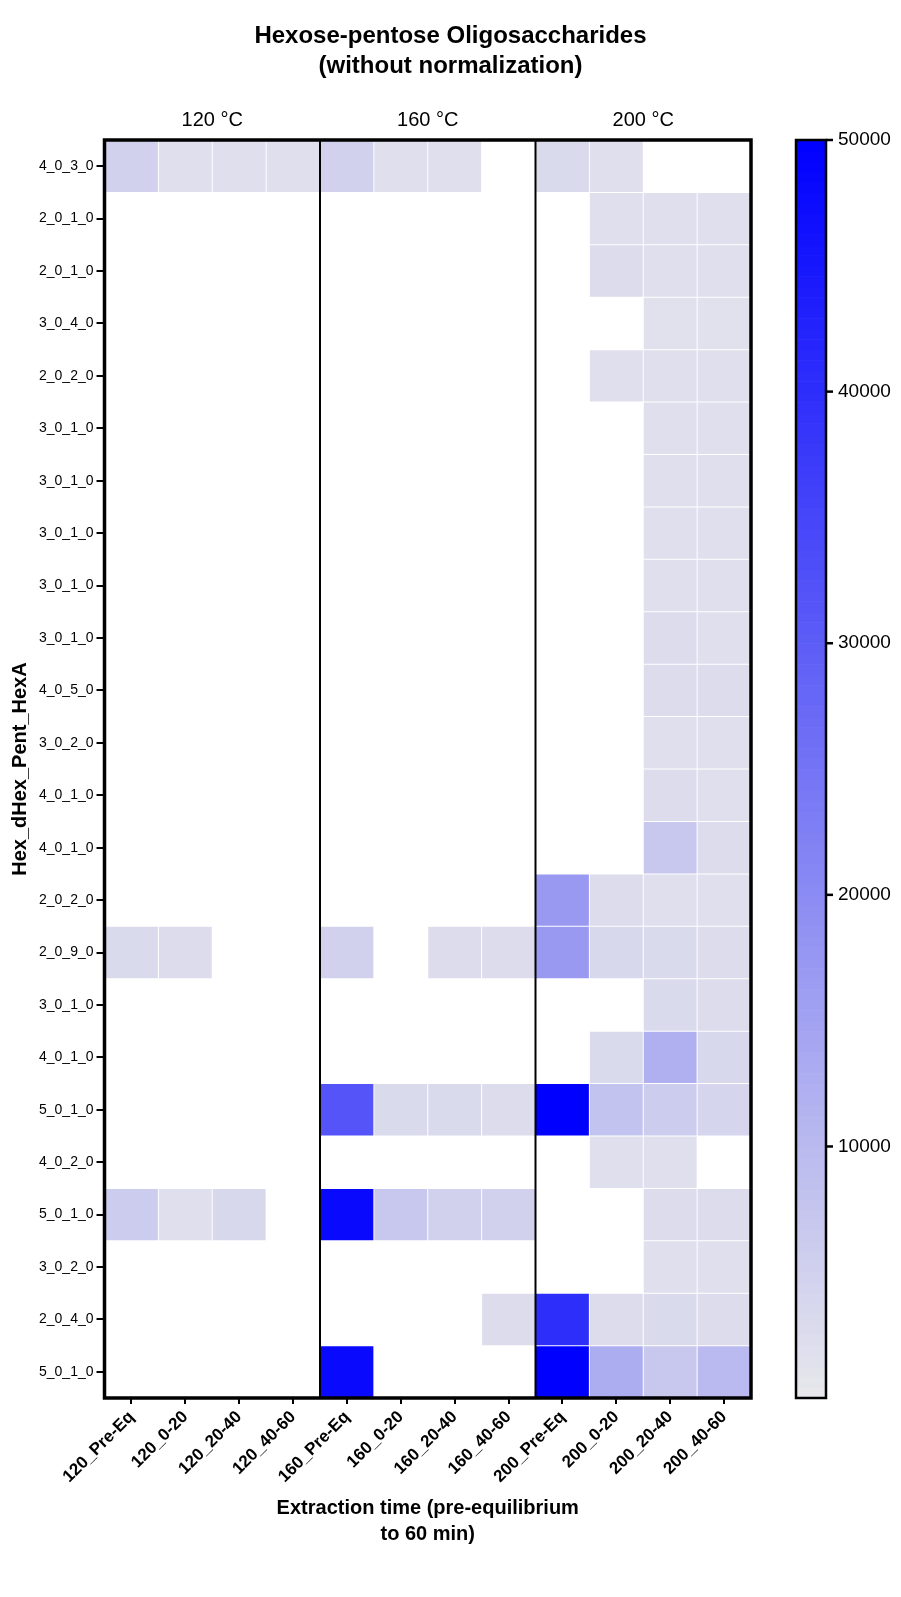 The width and height of the screenshot is (901, 1597). Describe the element at coordinates (450, 50) in the screenshot. I see `chart-title: Hexose-pentose Oligosaccharides (without normalization)` at that location.